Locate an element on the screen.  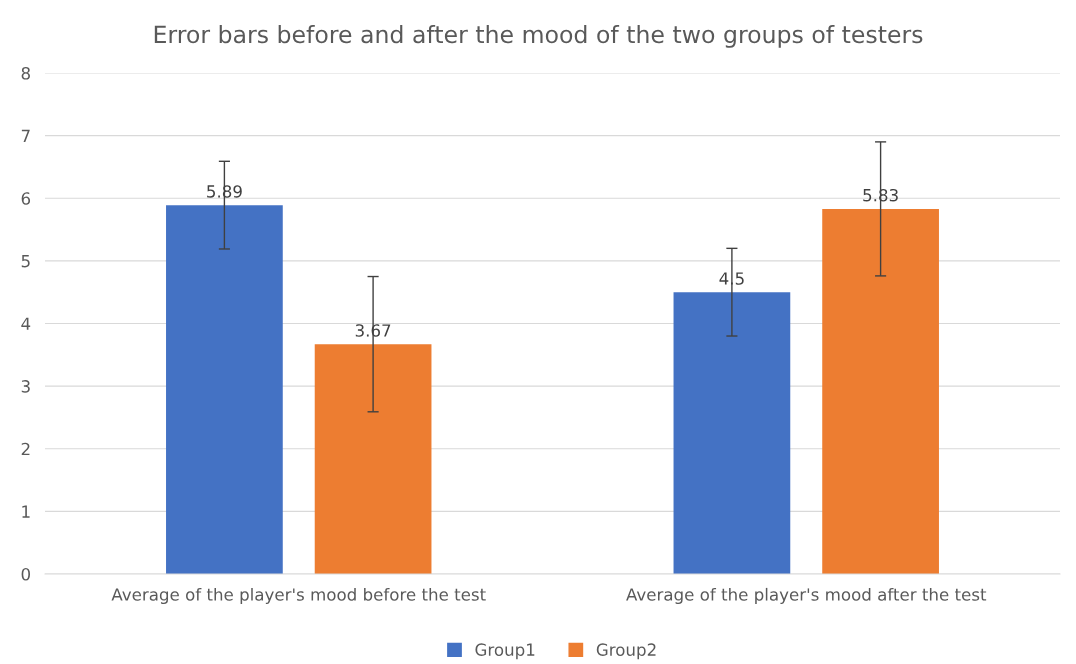
legend-label: Group2 is located at coordinates (626, 651).